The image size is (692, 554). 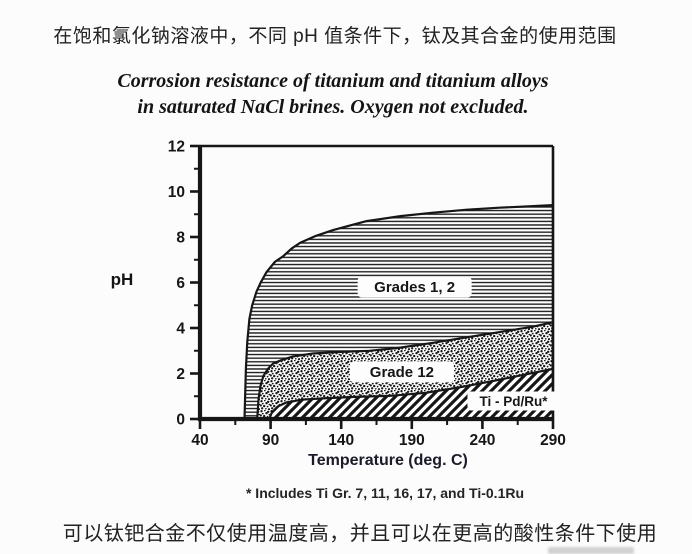 I want to click on y-tick-label: 4, so click(x=180, y=329).